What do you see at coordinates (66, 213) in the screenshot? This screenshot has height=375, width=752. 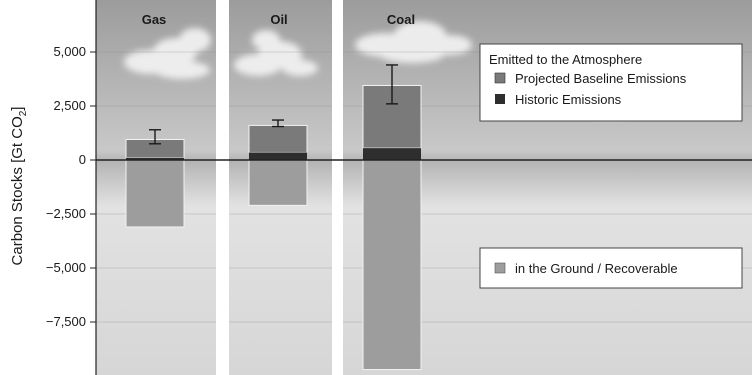 I see `y-tick-label-3: −2,500` at bounding box center [66, 213].